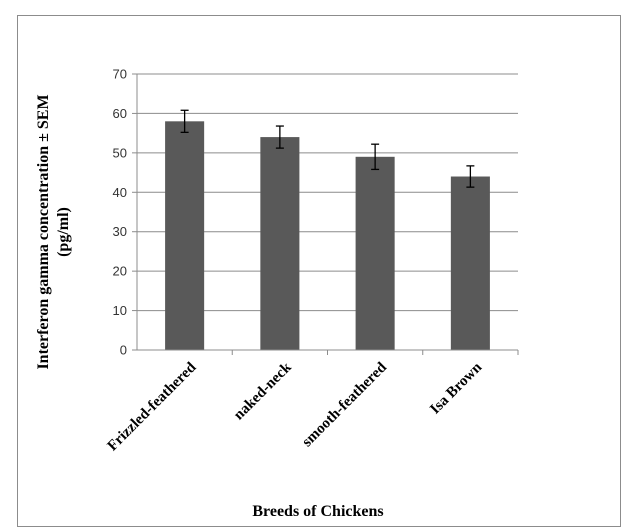  Describe the element at coordinates (120, 113) in the screenshot. I see `y-tick-label: 60` at that location.